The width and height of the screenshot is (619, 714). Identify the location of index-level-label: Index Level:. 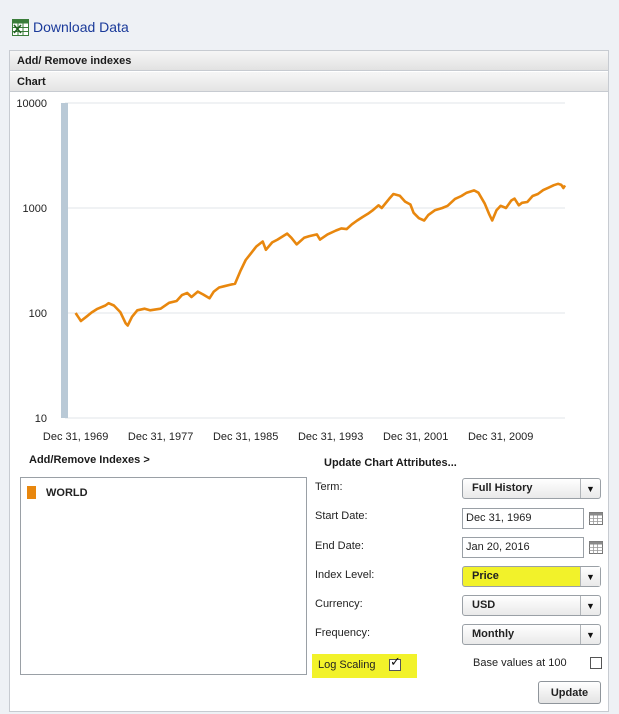
(345, 575).